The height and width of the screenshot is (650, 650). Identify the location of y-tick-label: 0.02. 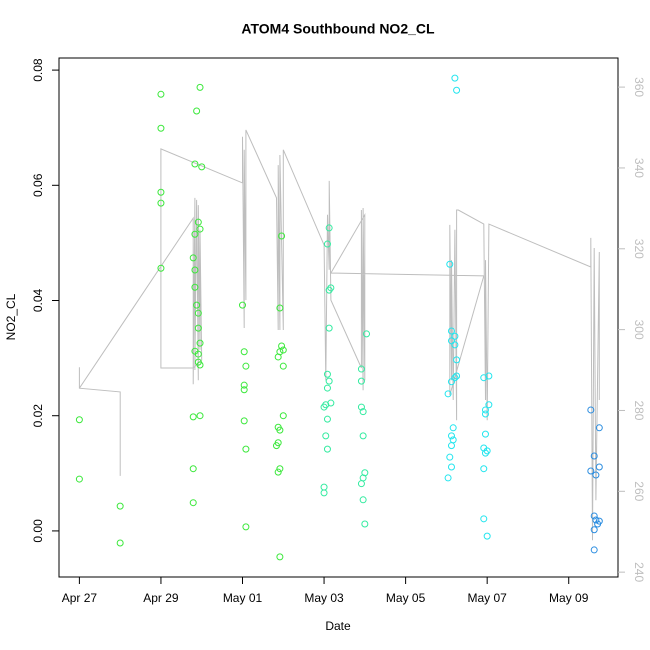
(38, 416).